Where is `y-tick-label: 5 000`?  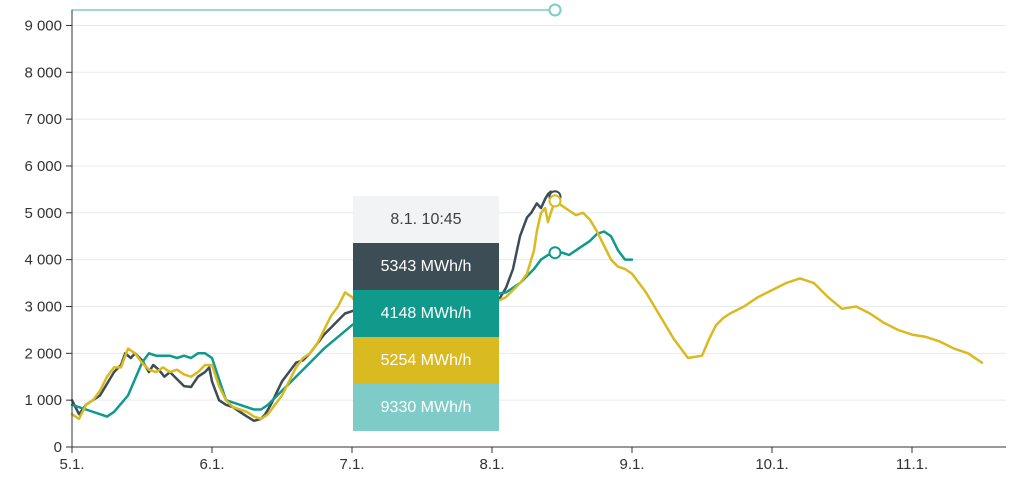 y-tick-label: 5 000 is located at coordinates (43, 213).